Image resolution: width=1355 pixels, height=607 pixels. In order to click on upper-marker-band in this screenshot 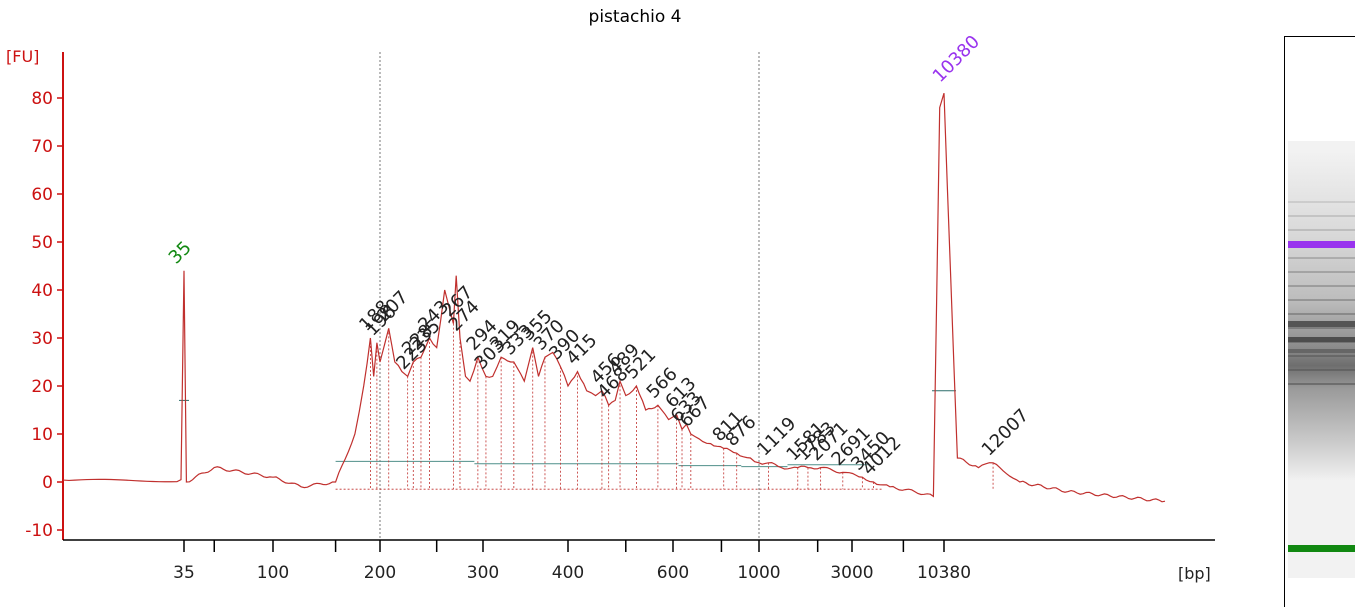, I will do `click(1321, 244)`.